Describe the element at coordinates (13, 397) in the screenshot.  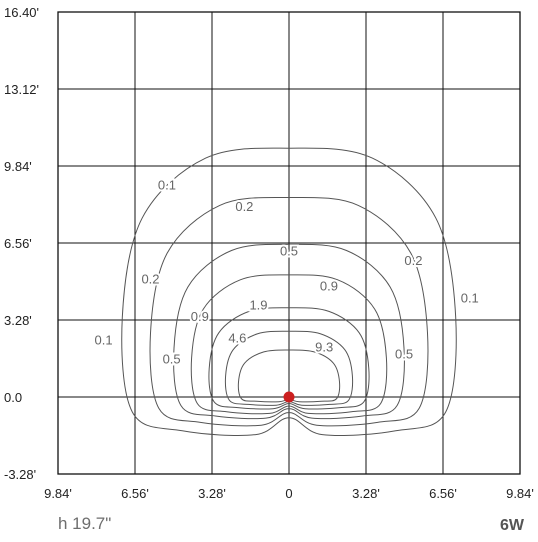
I see `y-tick-label: 0.0` at that location.